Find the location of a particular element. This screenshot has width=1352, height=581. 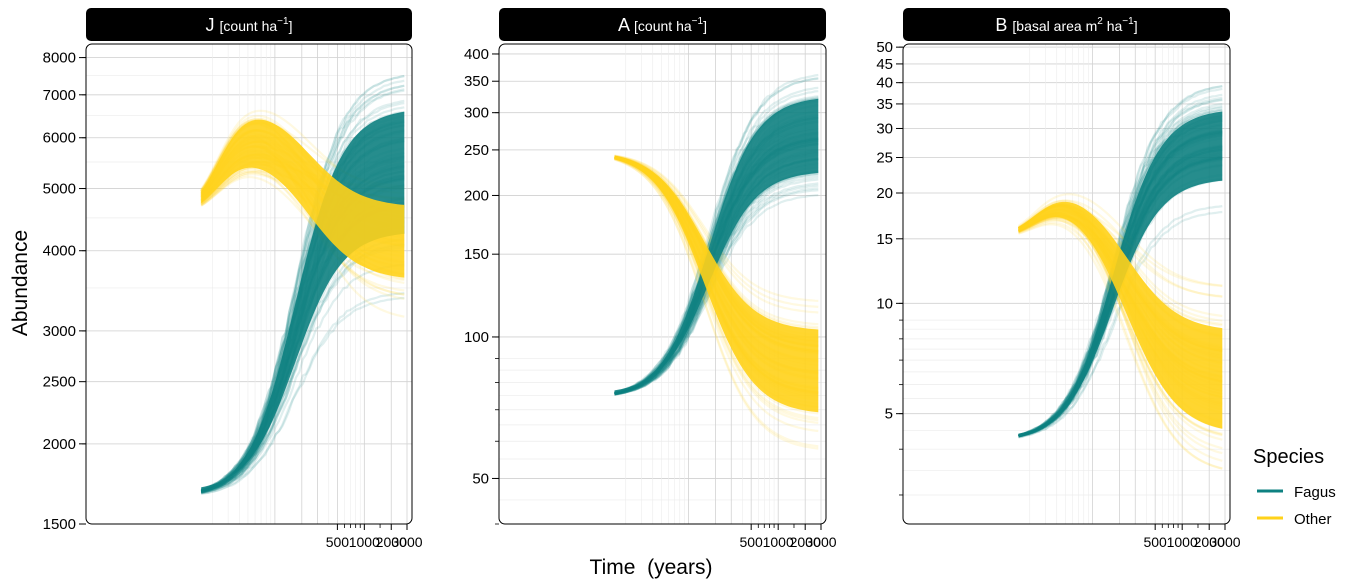

y-tick-label: 400 is located at coordinates (476, 54).